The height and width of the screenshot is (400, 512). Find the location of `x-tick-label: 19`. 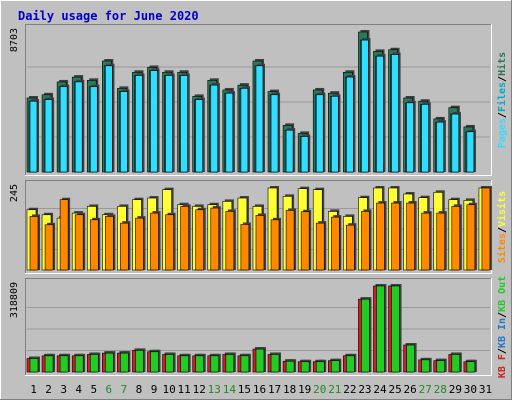

x-tick-label: 19 is located at coordinates (304, 389).